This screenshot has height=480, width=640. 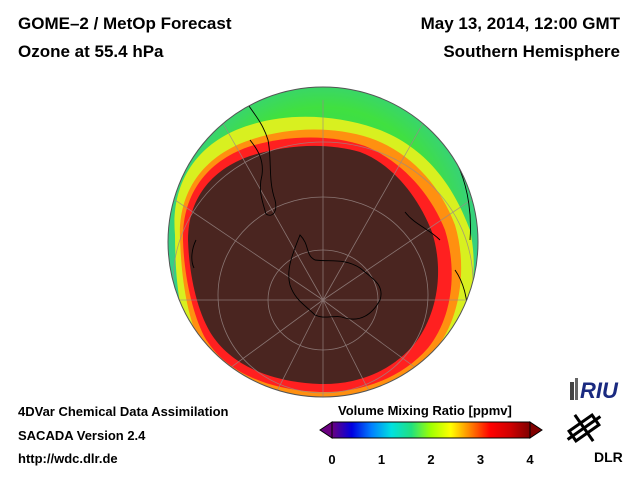 I want to click on footer-version: SACADA Version 2.4, so click(x=82, y=435).